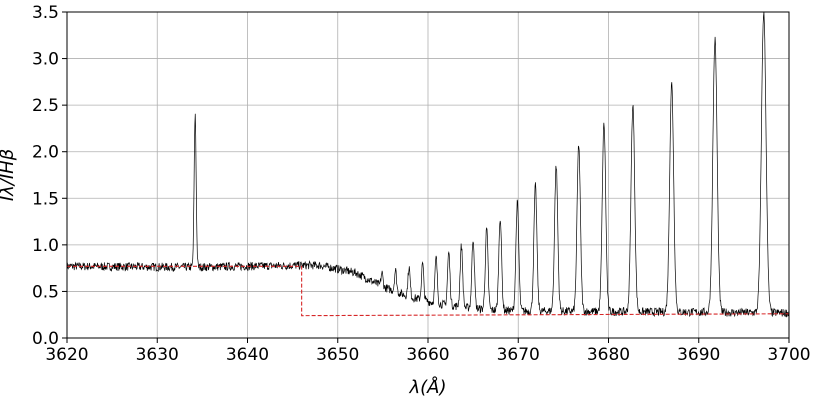 This screenshot has width=830, height=415. Describe the element at coordinates (608, 355) in the screenshot. I see `x-tick-label: 3680` at that location.